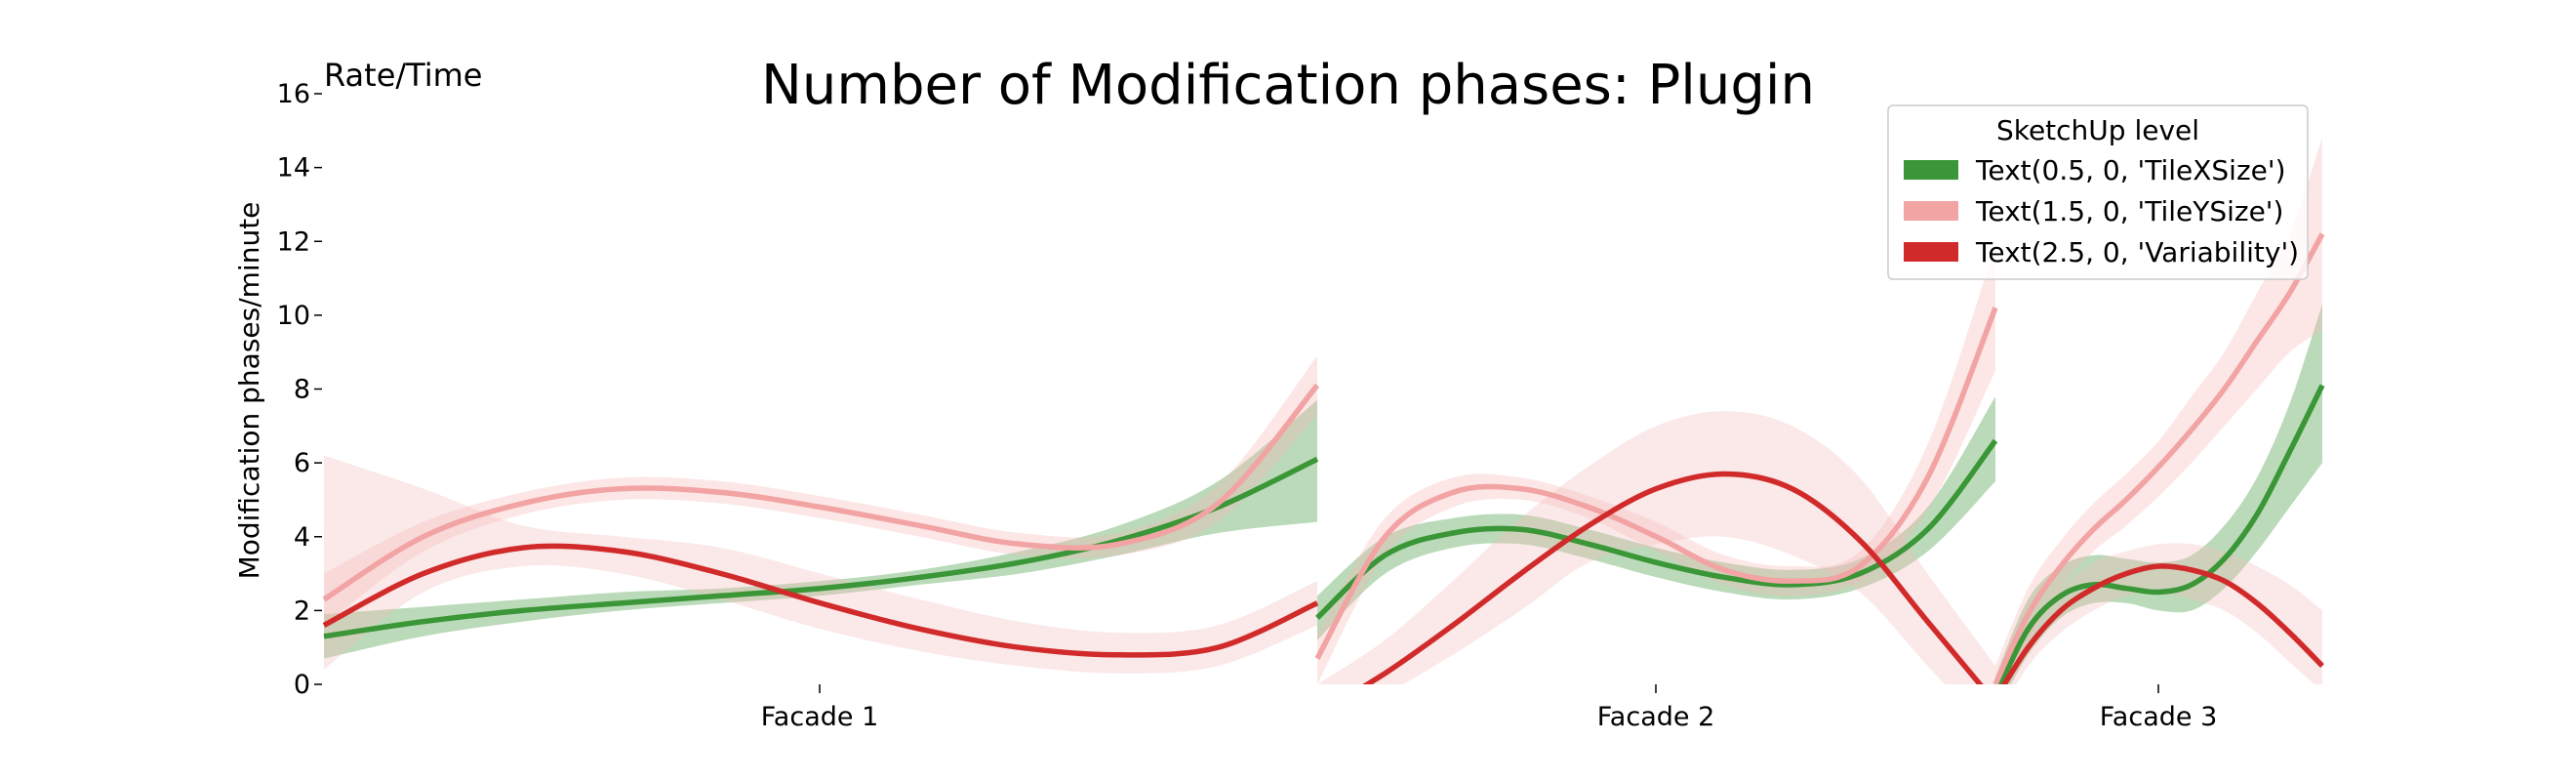 The image size is (2576, 781). I want to click on y-axis-label: Modification phases/minute, so click(249, 391).